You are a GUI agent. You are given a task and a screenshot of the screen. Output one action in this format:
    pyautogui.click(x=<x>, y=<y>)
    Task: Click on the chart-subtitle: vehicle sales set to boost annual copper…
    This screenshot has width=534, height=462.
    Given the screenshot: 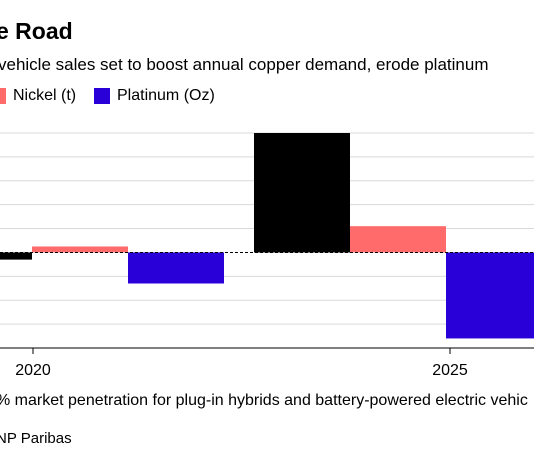 What is the action you would take?
    pyautogui.click(x=244, y=64)
    